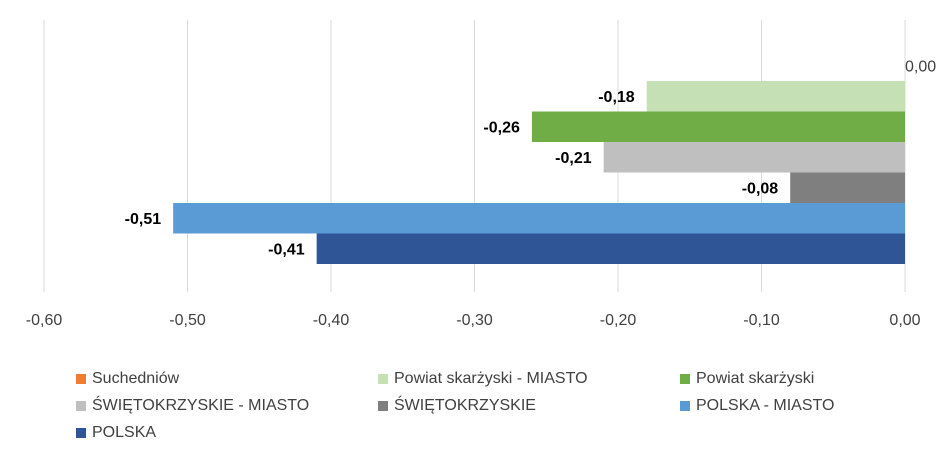 This screenshot has width=945, height=456. I want to click on data-label: -0,21, so click(573, 158).